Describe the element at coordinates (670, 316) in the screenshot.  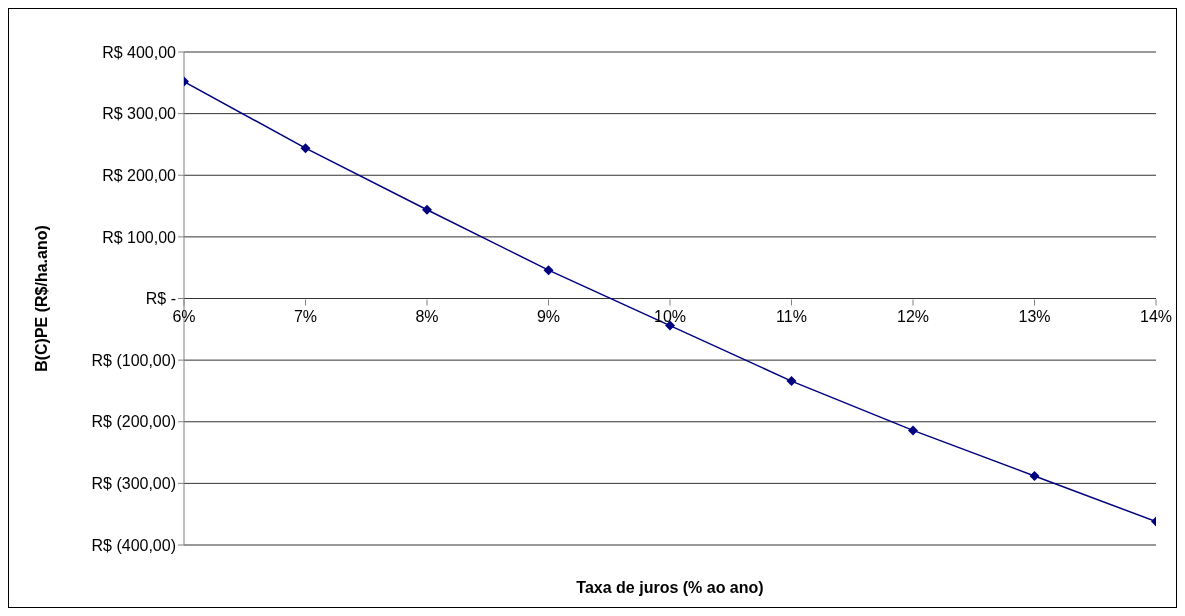
I see `x-tick-label: 10%` at that location.